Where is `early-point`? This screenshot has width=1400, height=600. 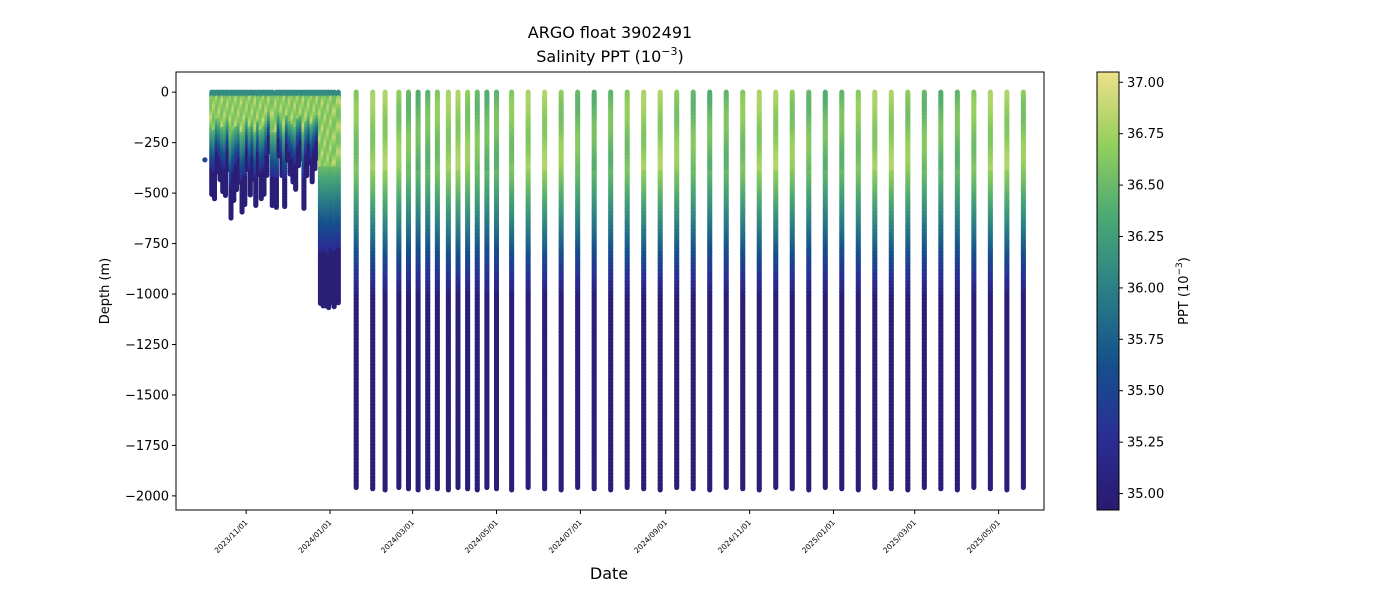
early-point is located at coordinates (205, 160).